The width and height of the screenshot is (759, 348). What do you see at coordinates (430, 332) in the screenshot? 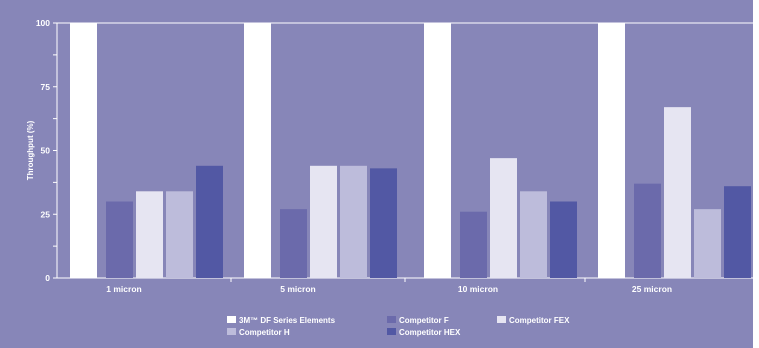
I see `legend-label: Competitor HEX` at bounding box center [430, 332].